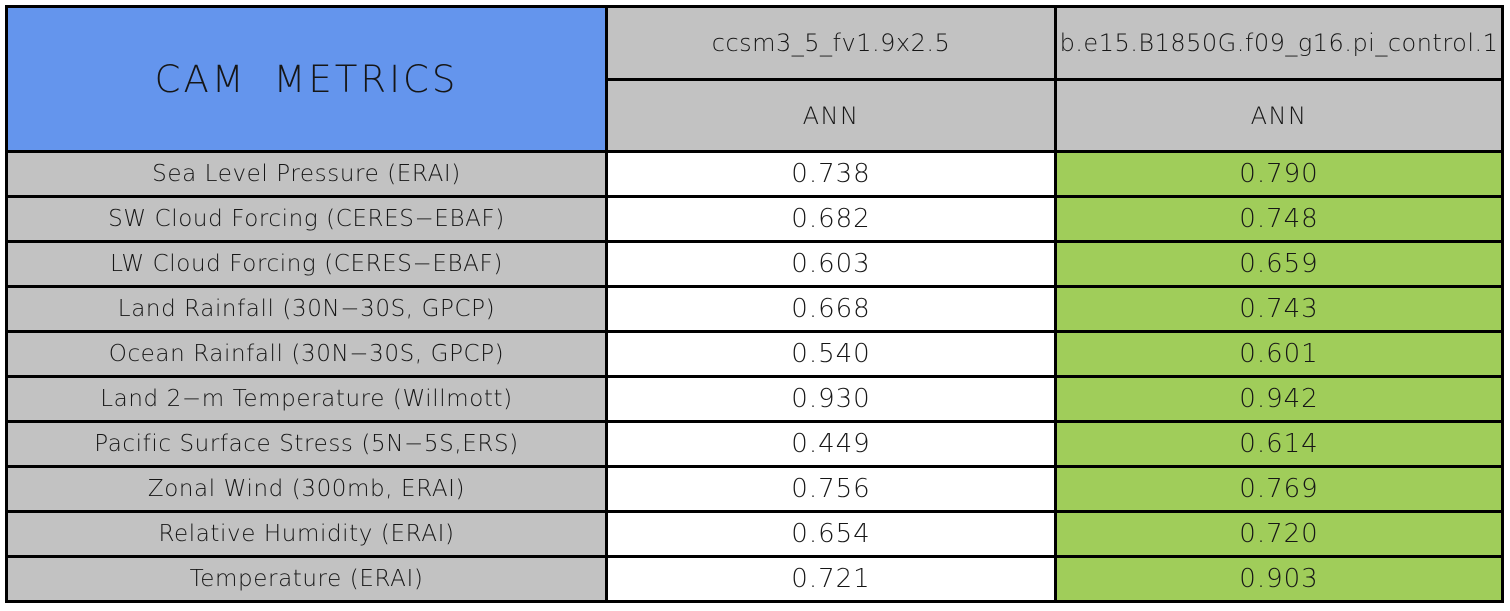 This screenshot has width=1510, height=611. I want to click on value-text: 0.540, so click(831, 354).